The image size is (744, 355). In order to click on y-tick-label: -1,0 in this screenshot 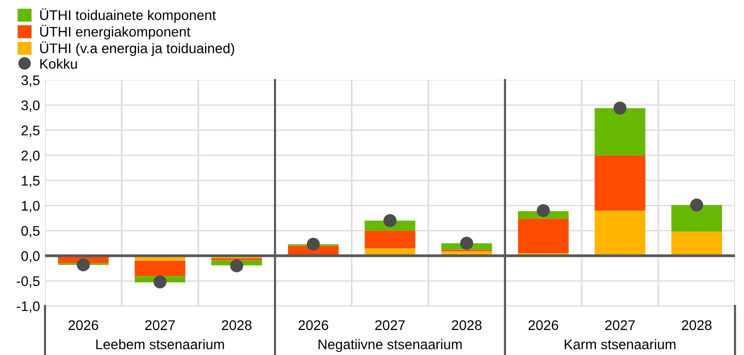, I will do `click(28, 307)`.